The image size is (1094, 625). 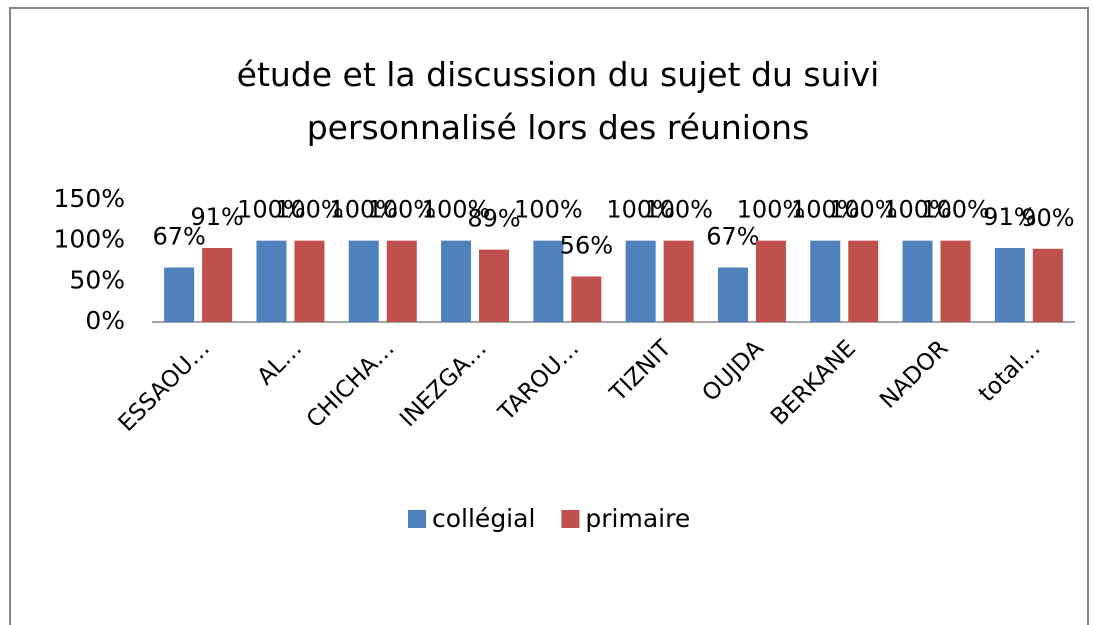 I want to click on legend-label: collégial, so click(x=483, y=518).